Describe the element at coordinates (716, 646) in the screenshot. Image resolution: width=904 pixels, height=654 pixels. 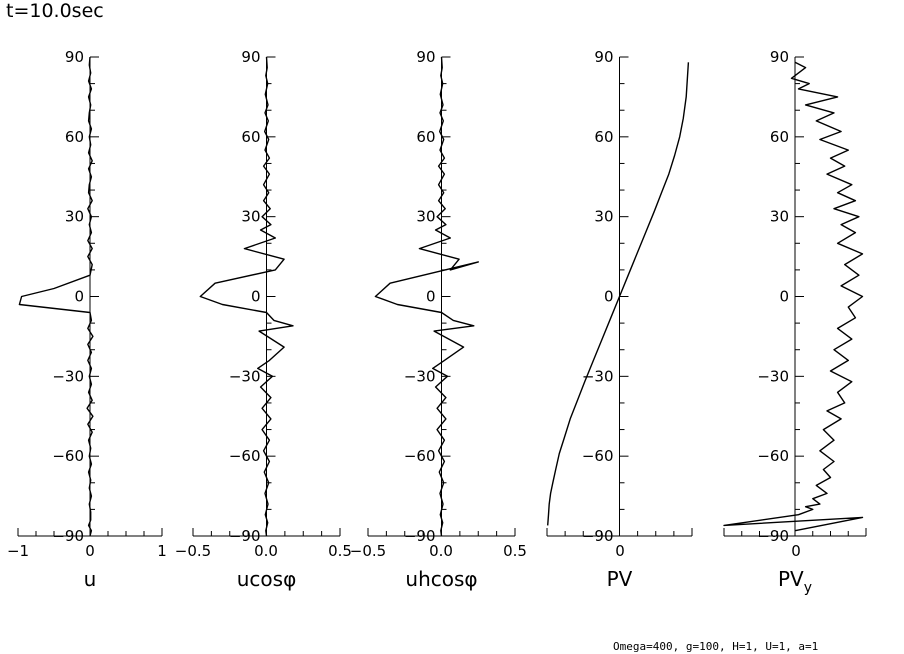
I see `parameter-footer: Omega=400, g=100, H=1, U=1, a=1` at that location.